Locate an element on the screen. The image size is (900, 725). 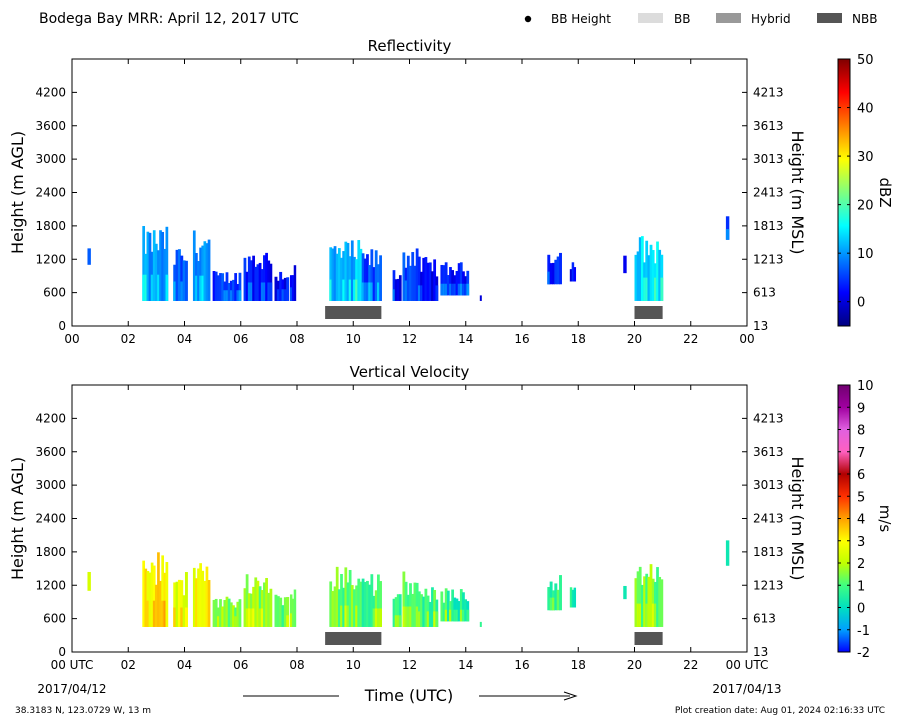
velocity-colorbar-tick-label: 0 is located at coordinates (861, 609).